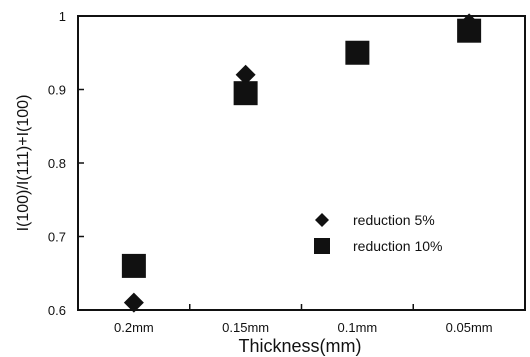  I want to click on y-tick-label: 0.7, so click(57, 237).